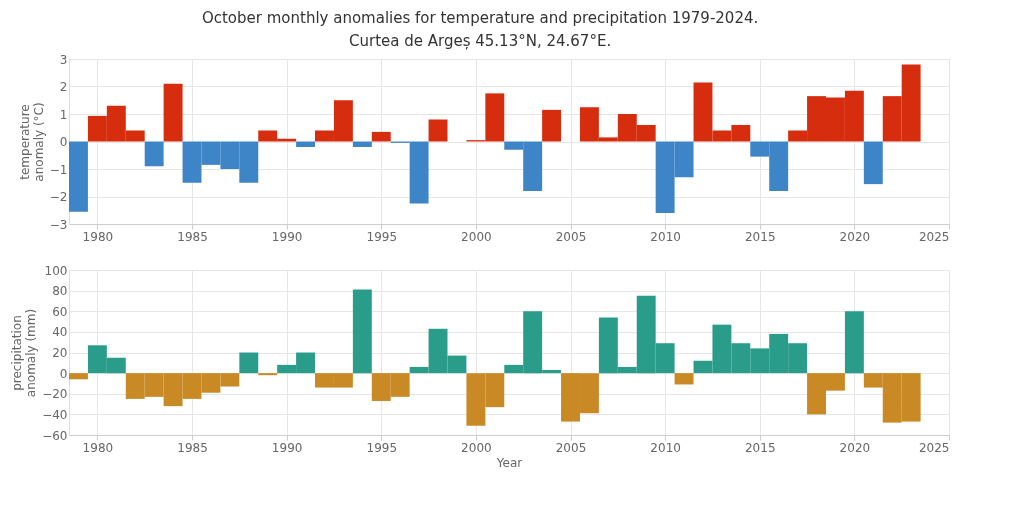 This screenshot has width=1026, height=526. Describe the element at coordinates (60, 291) in the screenshot. I see `y-tick-label: 80` at that location.